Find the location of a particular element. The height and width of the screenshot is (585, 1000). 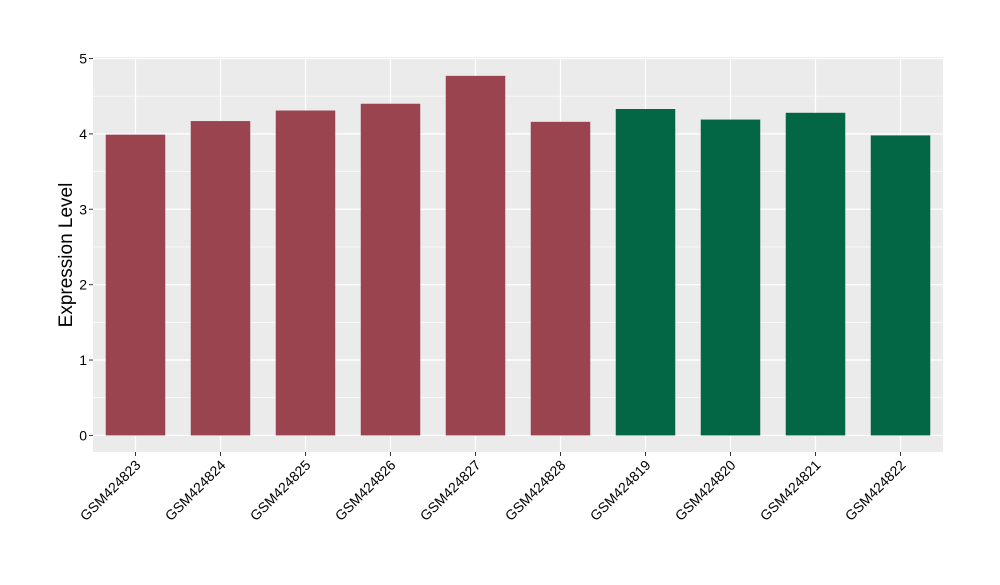

x-tick-label: GSM424825 is located at coordinates (280, 490).